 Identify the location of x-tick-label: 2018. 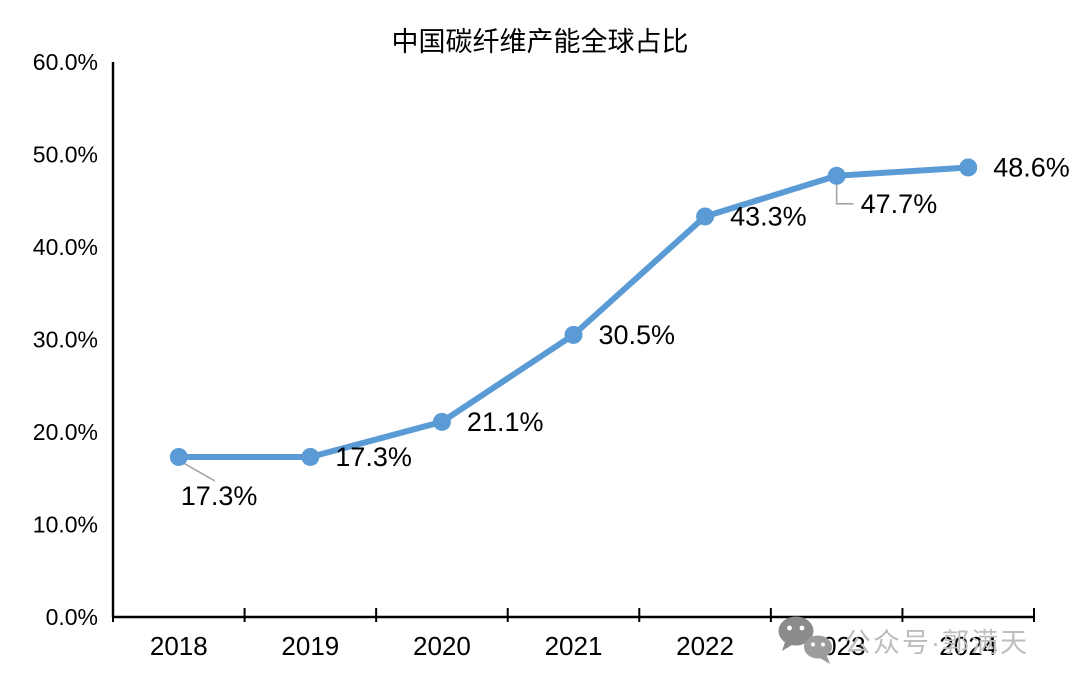
(179, 646).